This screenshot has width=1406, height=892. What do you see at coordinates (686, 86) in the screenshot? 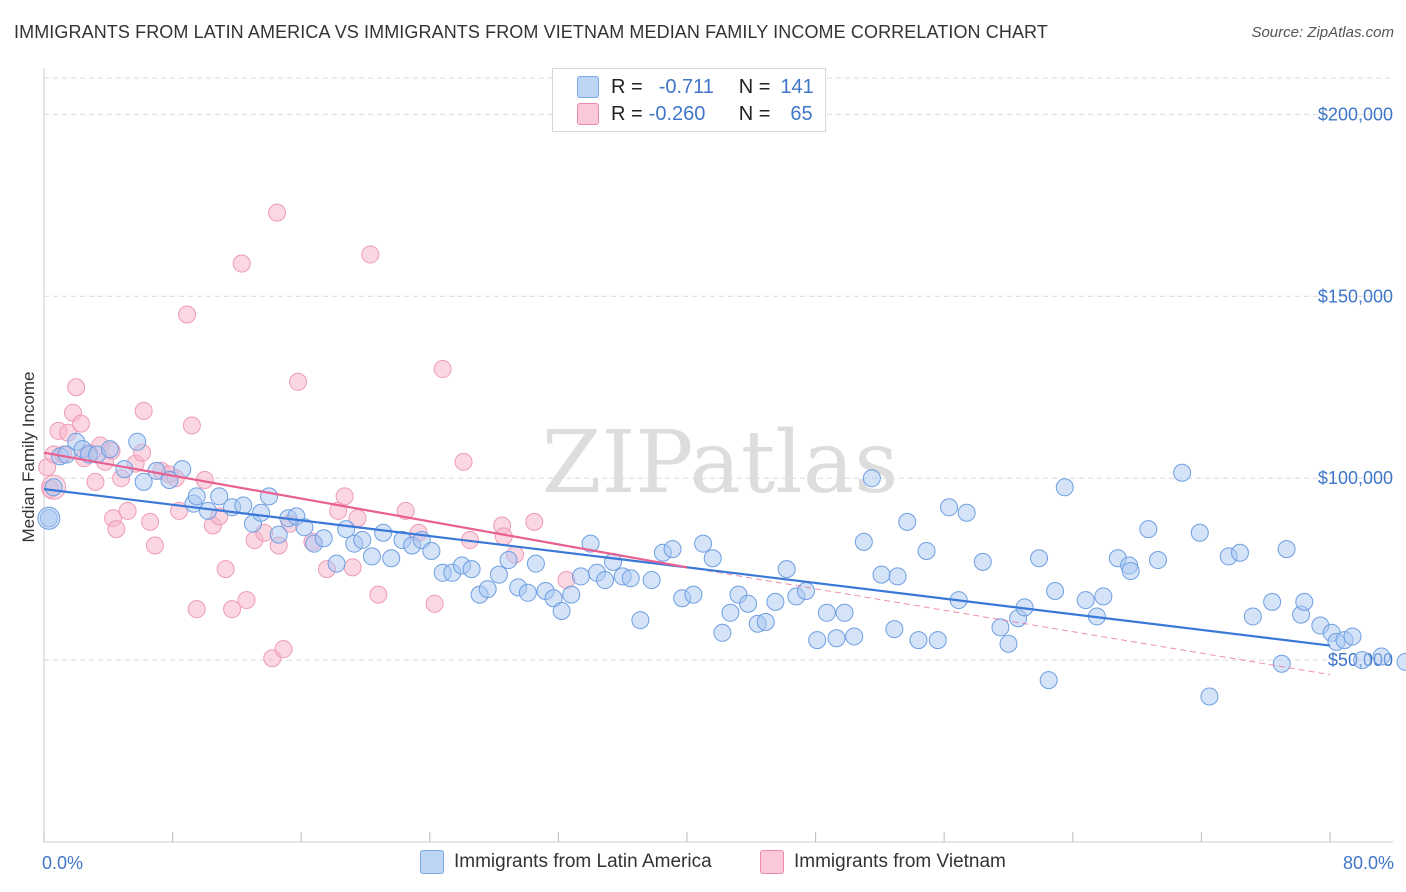
I see `r-value: -0.711` at bounding box center [686, 86].